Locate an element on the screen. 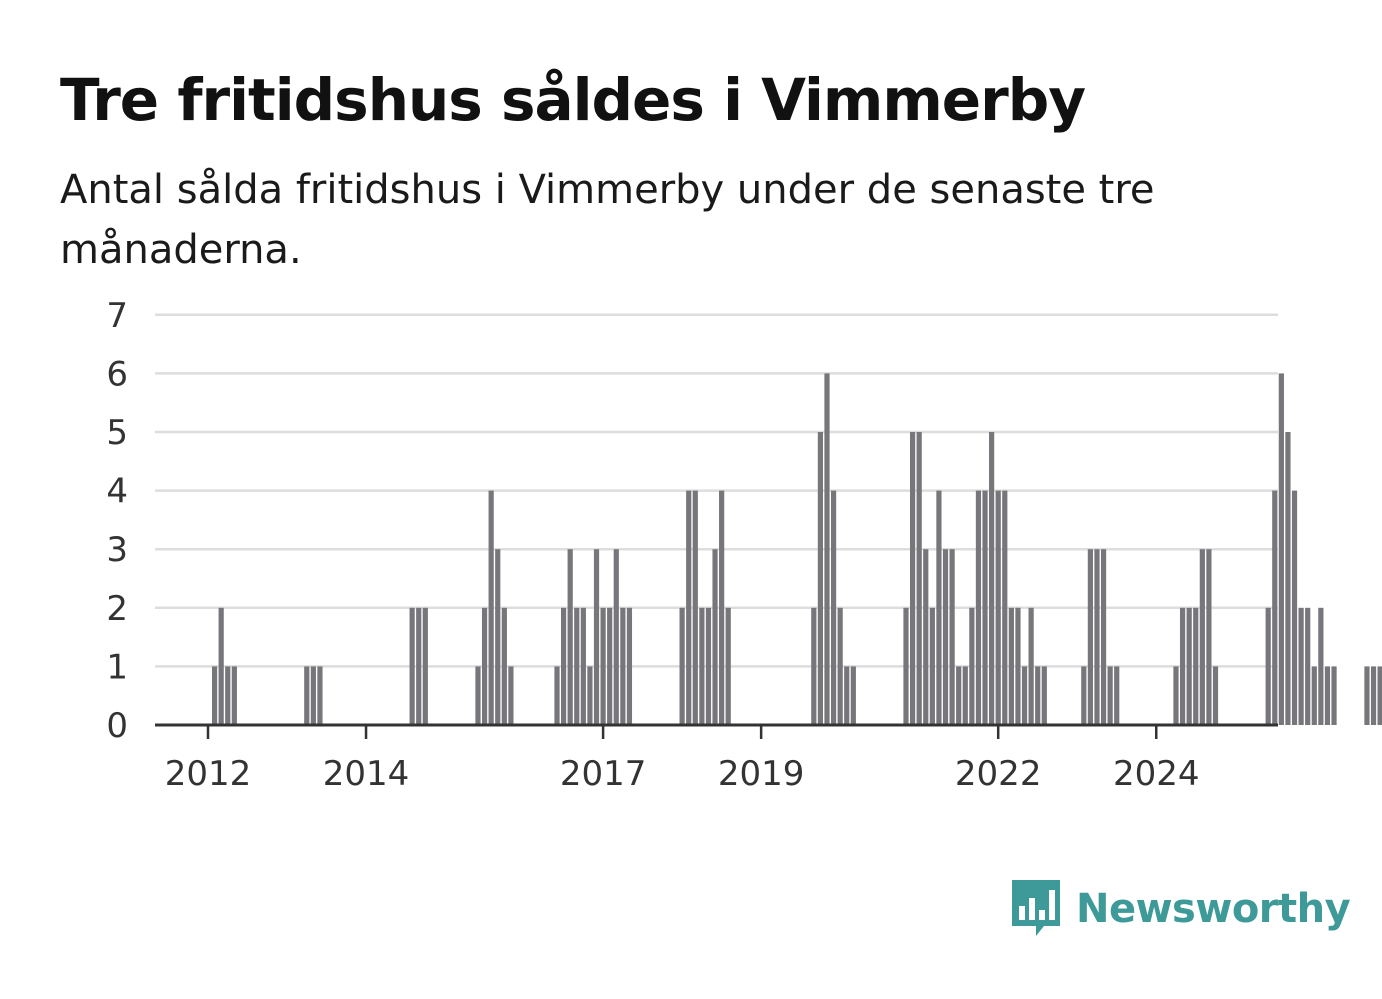 Image resolution: width=1382 pixels, height=999 pixels. x-tick-label: 2019 is located at coordinates (761, 774).